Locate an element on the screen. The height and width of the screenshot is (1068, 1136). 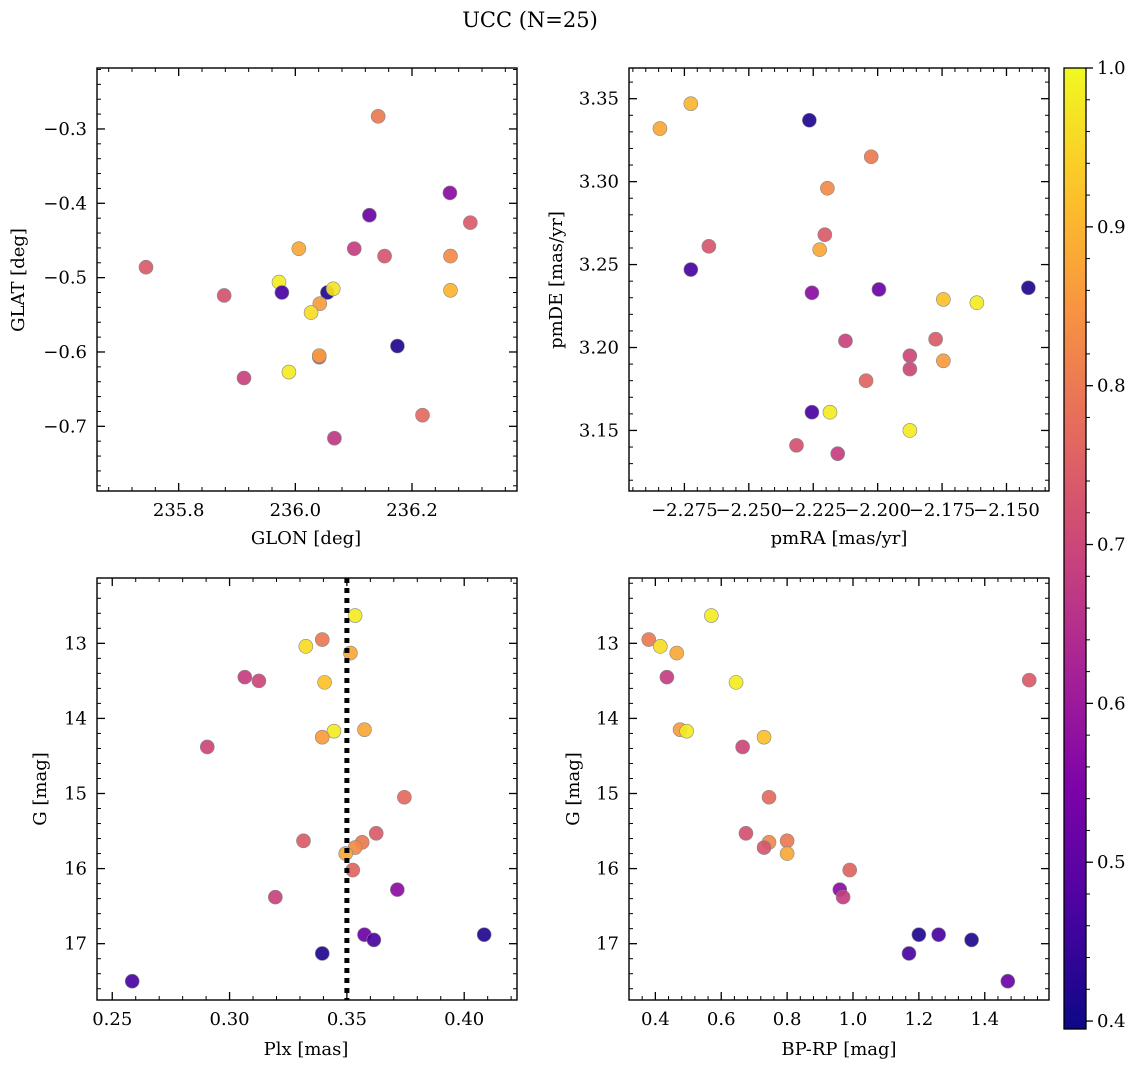
colorbar-tick-label: 0.5 is located at coordinates (1111, 862).